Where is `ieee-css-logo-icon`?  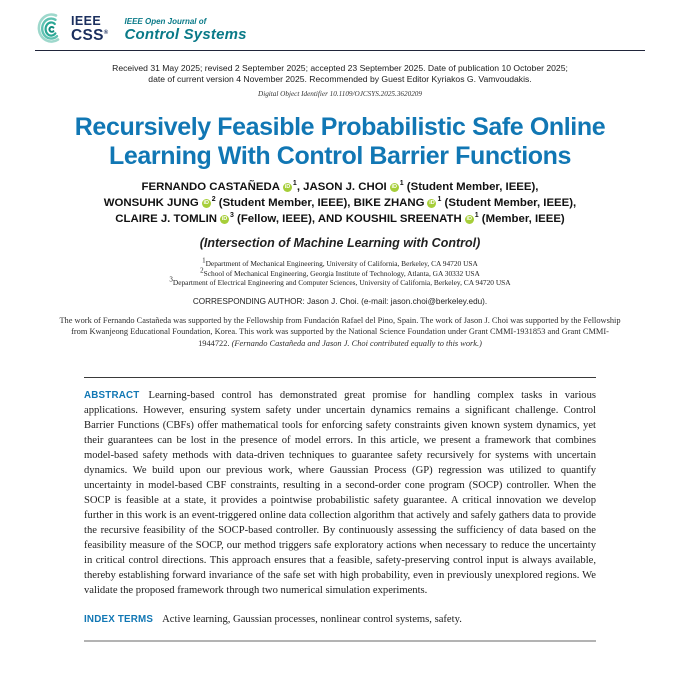 ieee-css-logo-icon is located at coordinates (48, 27).